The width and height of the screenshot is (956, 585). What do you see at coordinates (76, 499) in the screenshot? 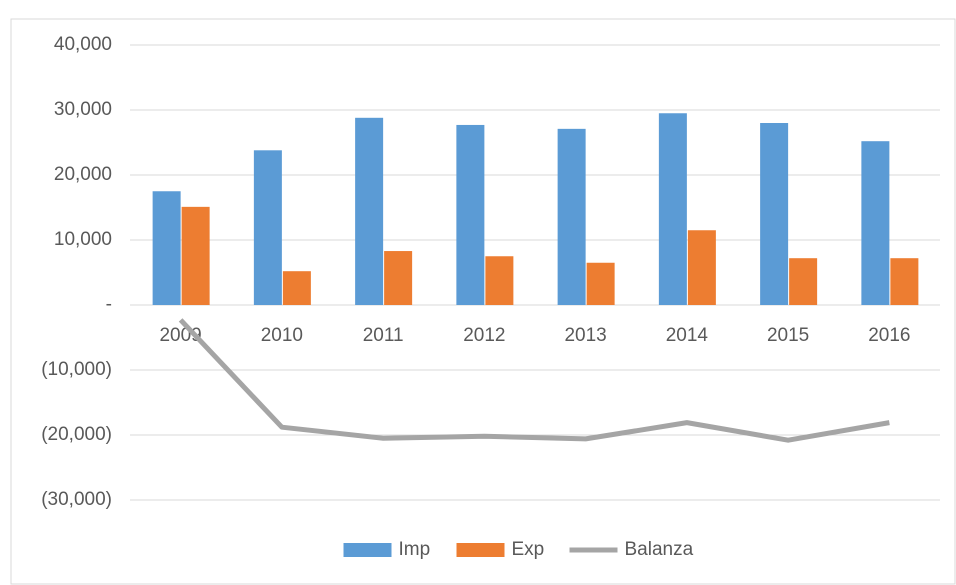
I see `y-tick-label: (30,000)` at bounding box center [76, 499].